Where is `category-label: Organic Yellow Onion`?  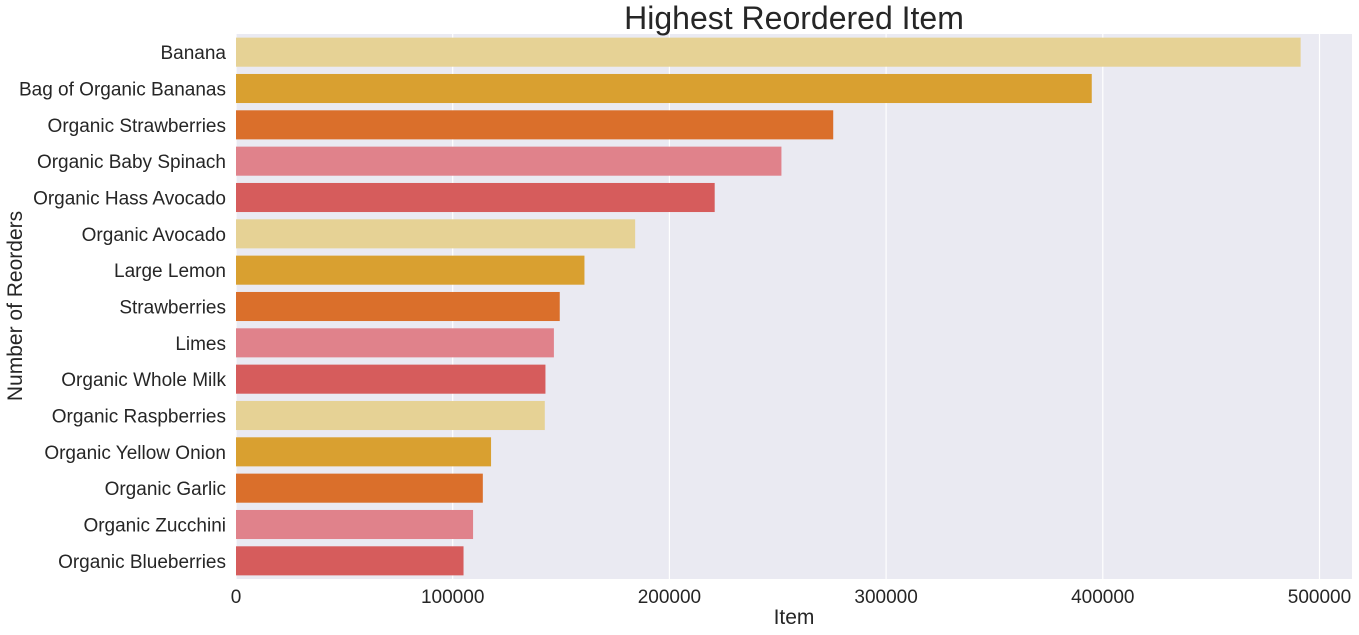
category-label: Organic Yellow Onion is located at coordinates (135, 453).